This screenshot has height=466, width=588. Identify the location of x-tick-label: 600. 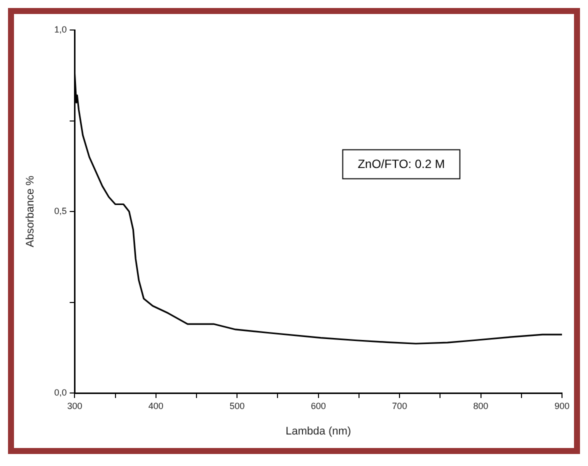
(318, 405).